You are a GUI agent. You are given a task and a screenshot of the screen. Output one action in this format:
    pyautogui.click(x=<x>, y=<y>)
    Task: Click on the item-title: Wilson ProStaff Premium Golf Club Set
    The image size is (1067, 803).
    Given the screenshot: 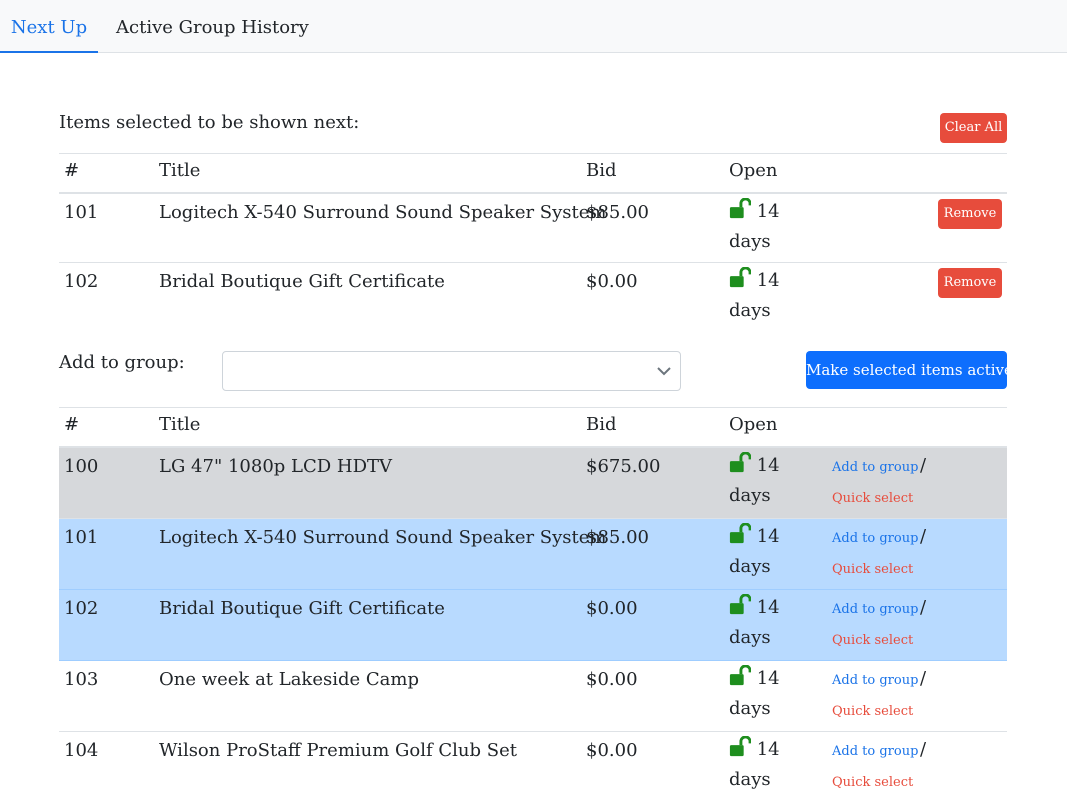 What is the action you would take?
    pyautogui.click(x=338, y=750)
    